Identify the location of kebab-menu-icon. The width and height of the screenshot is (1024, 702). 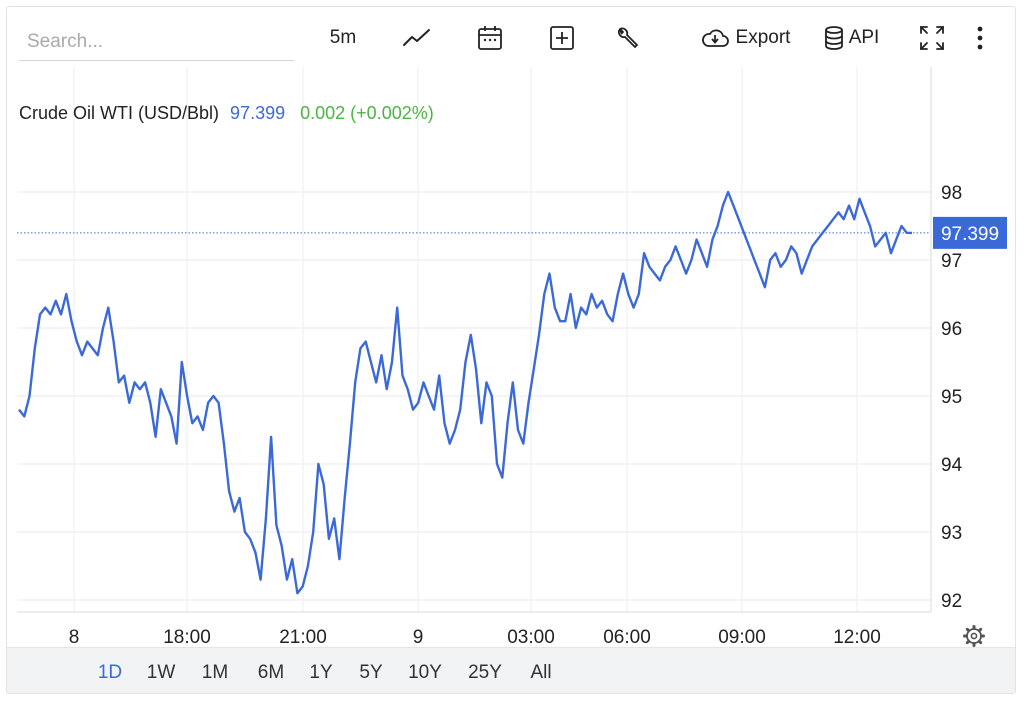
(980, 38).